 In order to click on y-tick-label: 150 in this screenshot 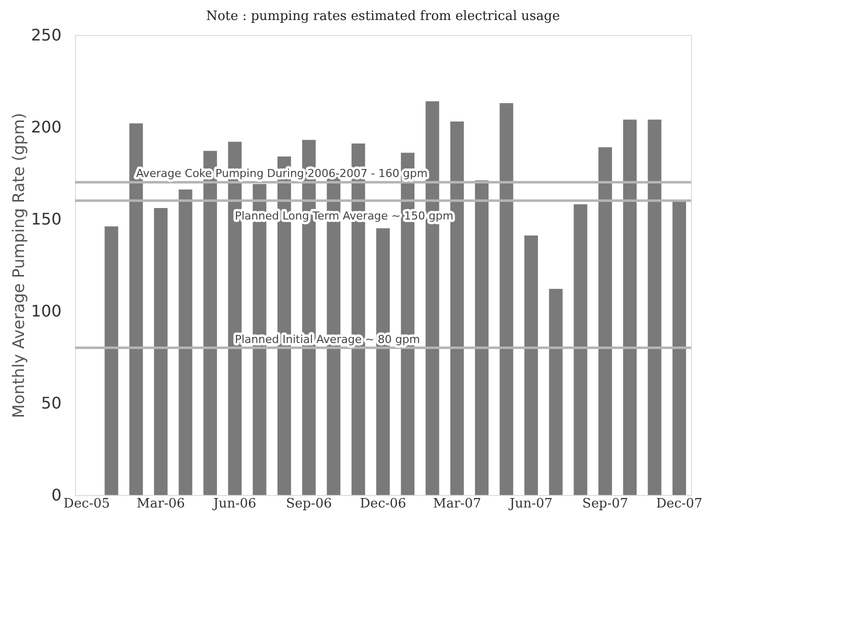, I will do `click(46, 219)`.